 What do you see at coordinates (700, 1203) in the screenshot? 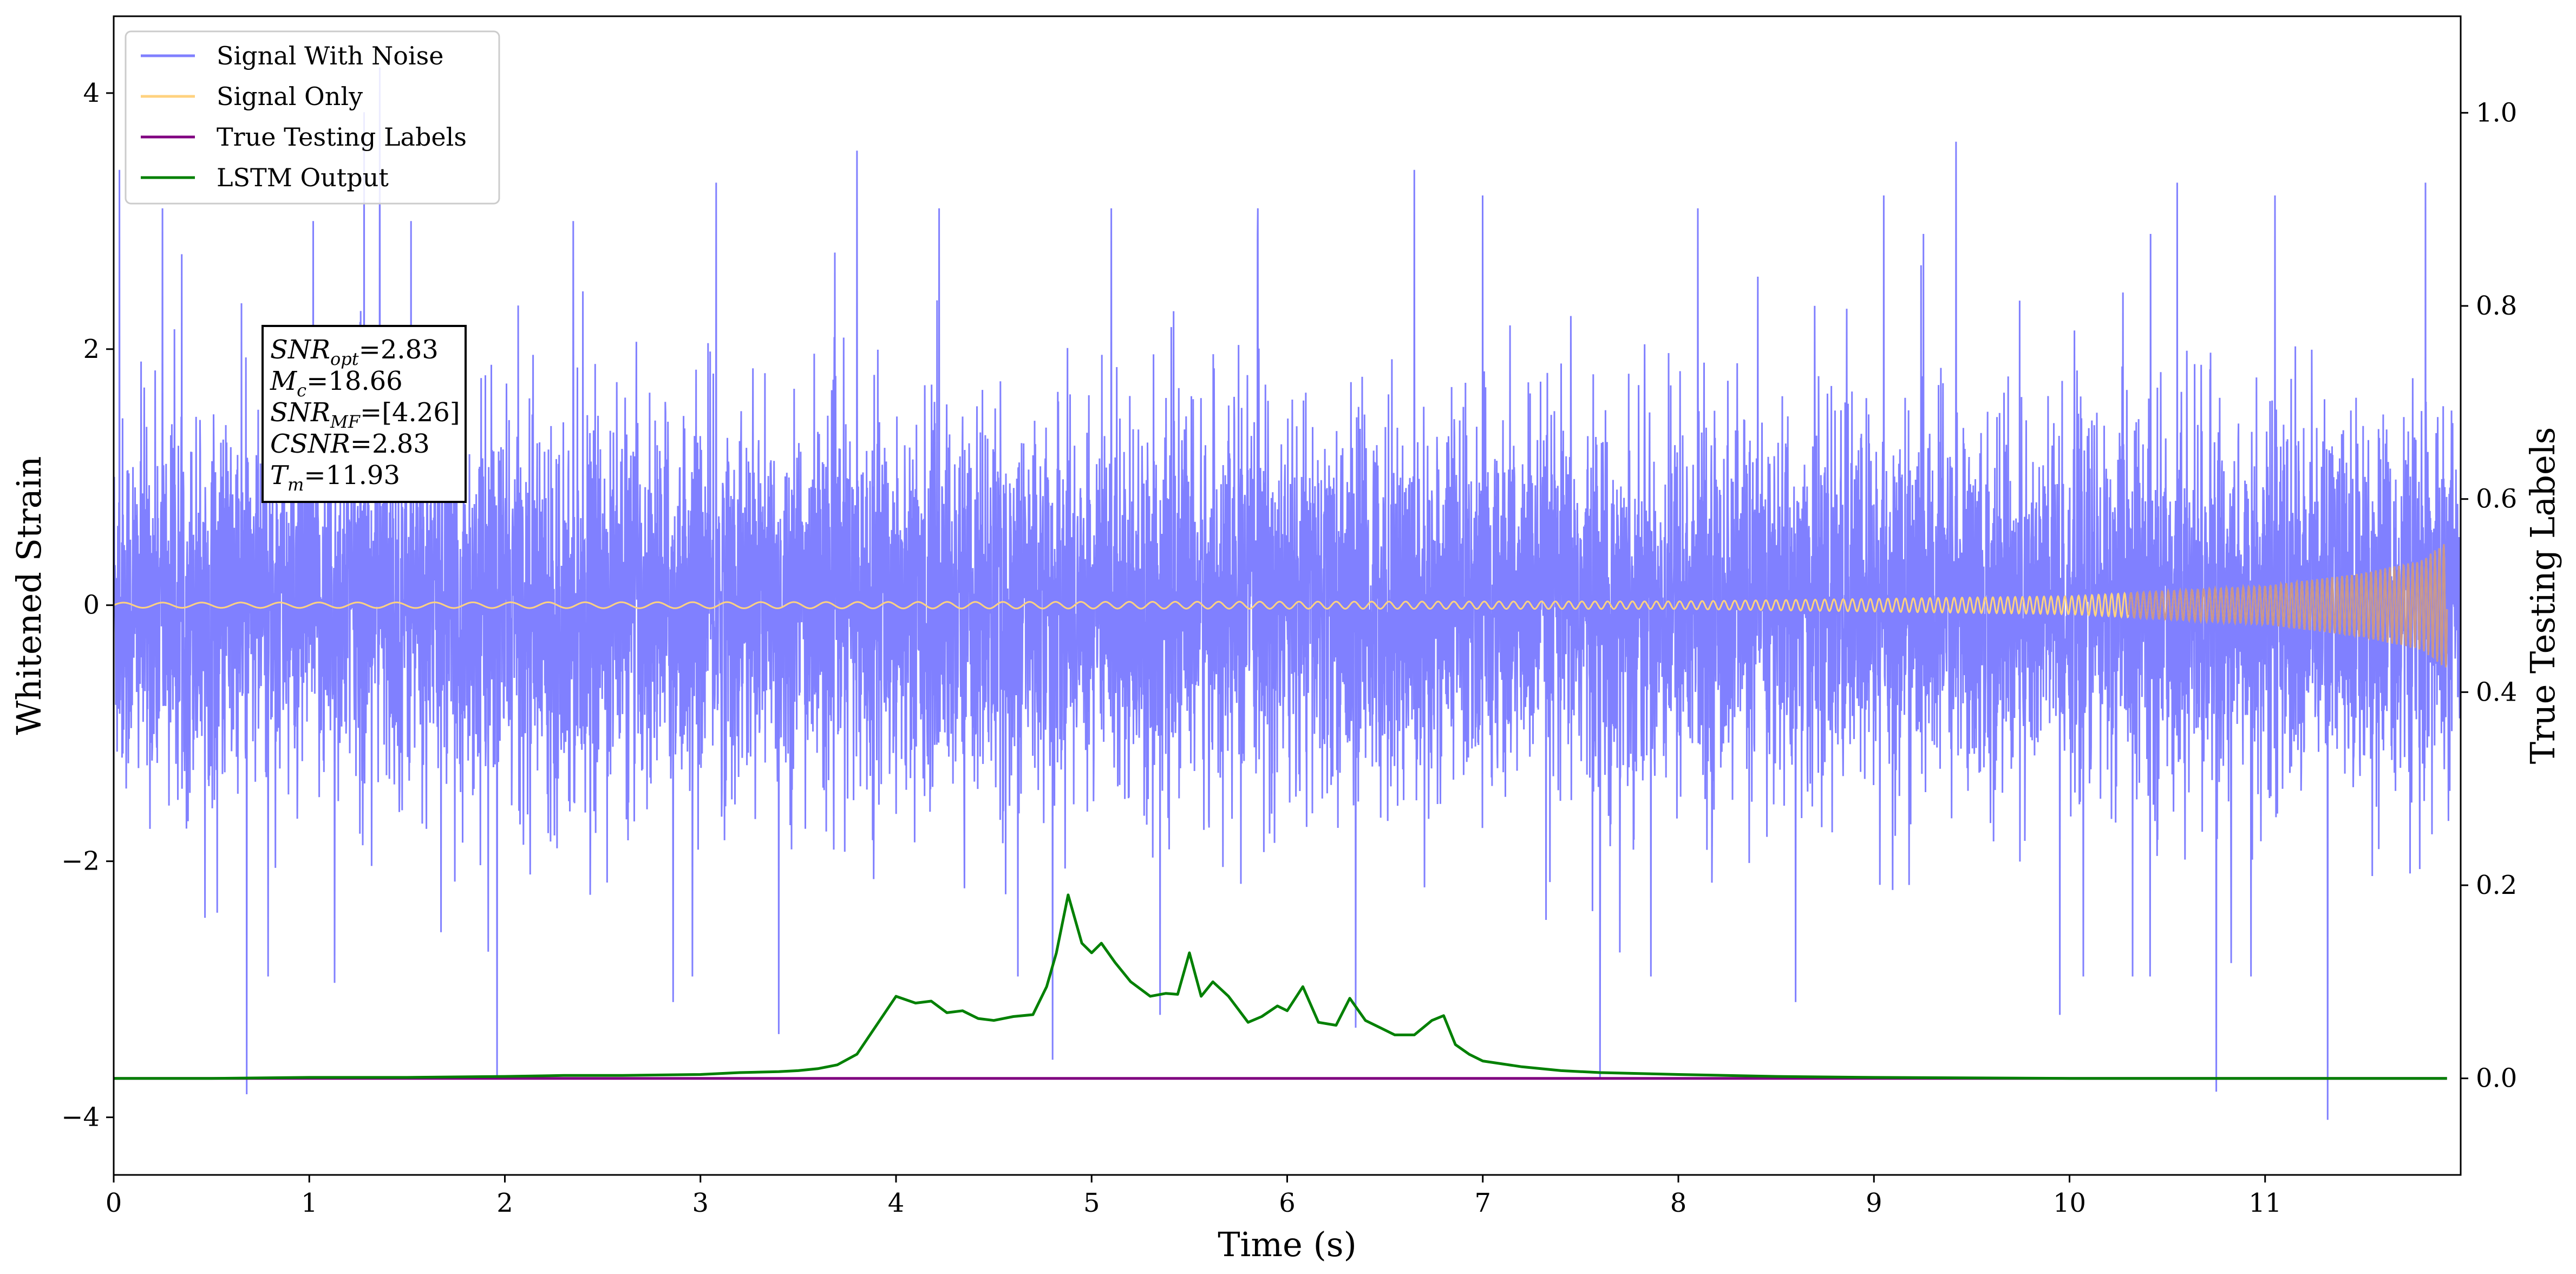
I see `x-tick-label: 3` at bounding box center [700, 1203].